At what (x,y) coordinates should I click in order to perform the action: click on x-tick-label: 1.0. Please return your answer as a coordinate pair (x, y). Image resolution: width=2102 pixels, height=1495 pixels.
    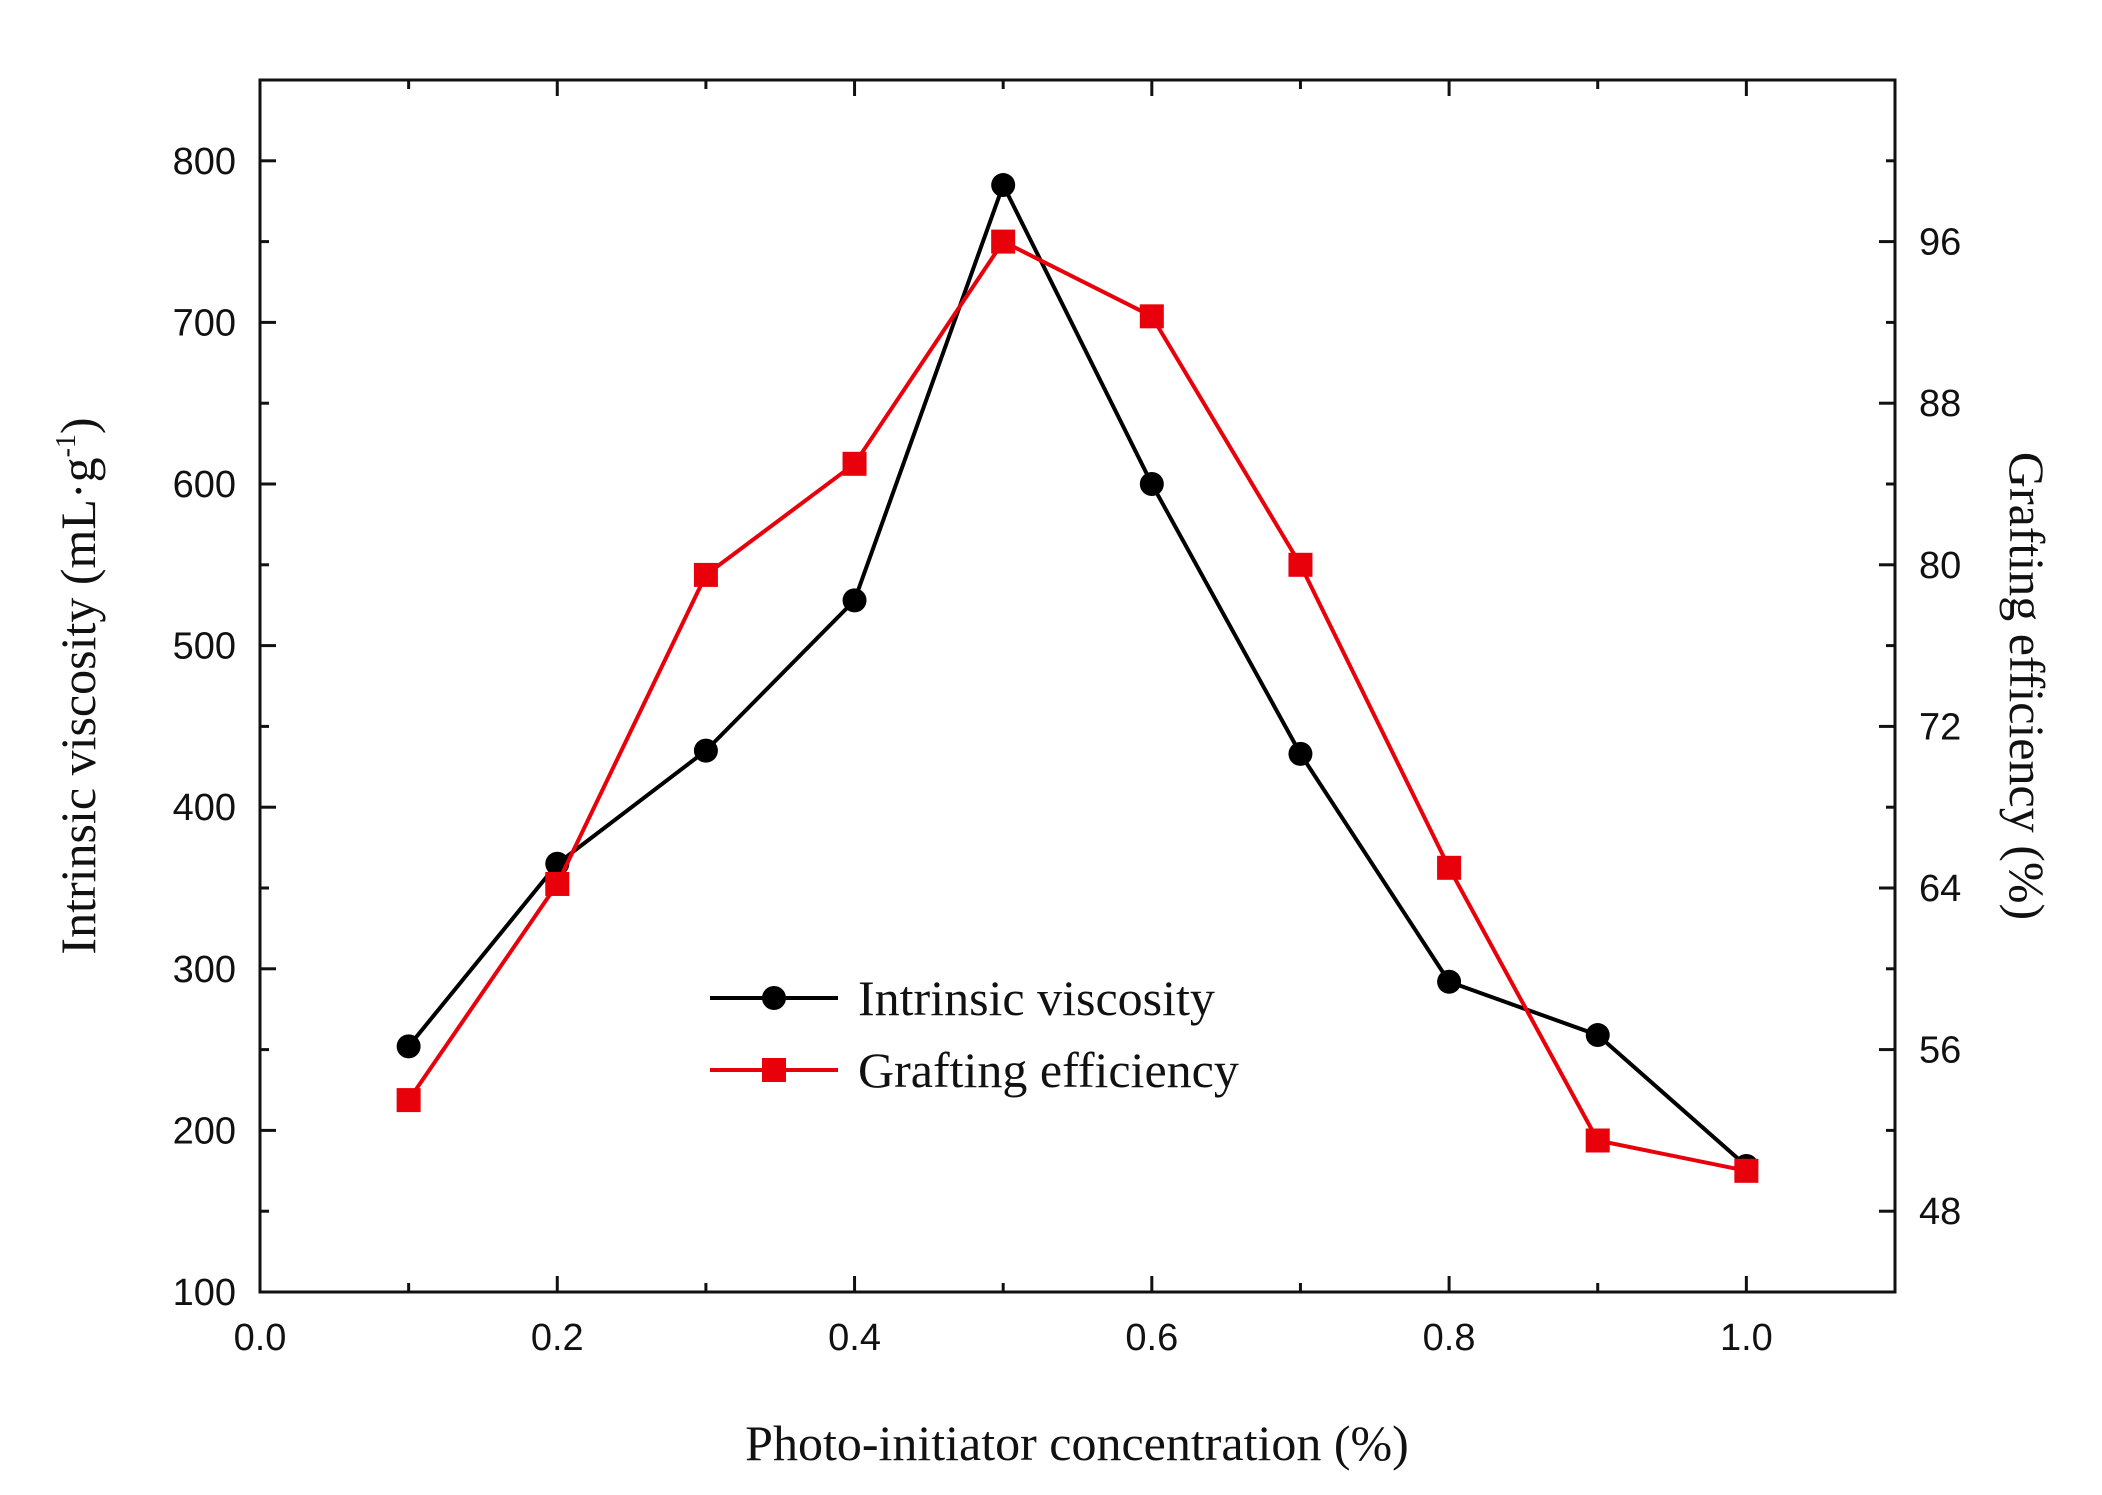
    Looking at the image, I should click on (1746, 1338).